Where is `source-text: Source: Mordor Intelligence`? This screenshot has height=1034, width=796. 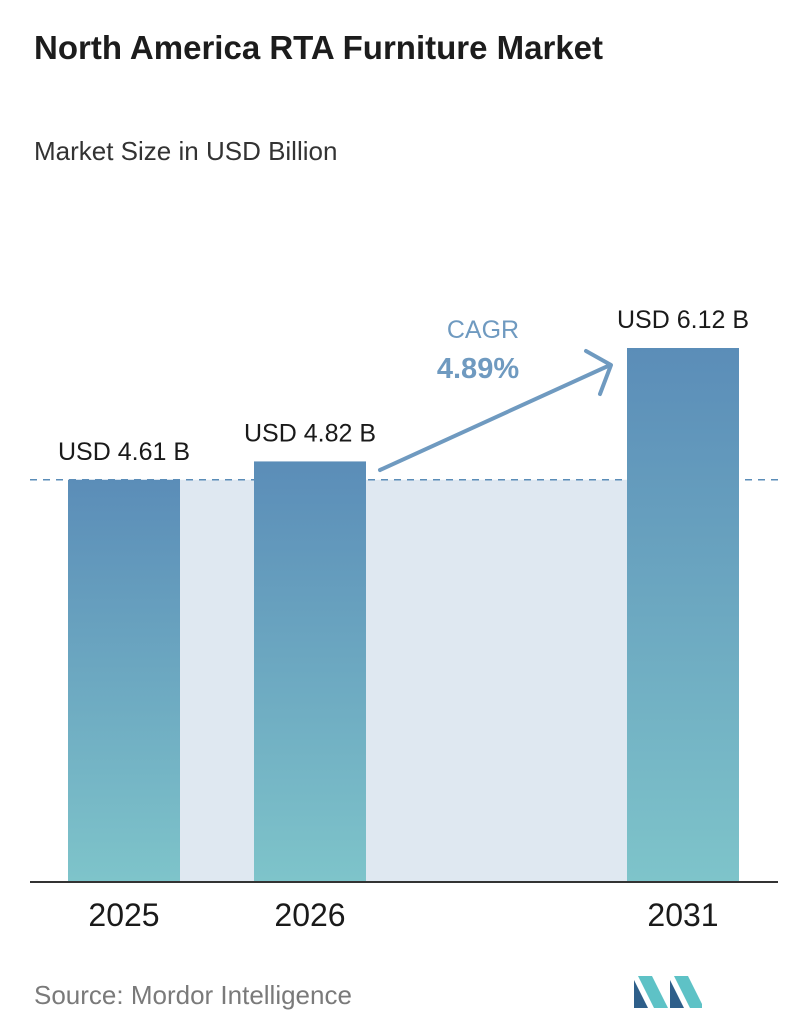
source-text: Source: Mordor Intelligence is located at coordinates (193, 995).